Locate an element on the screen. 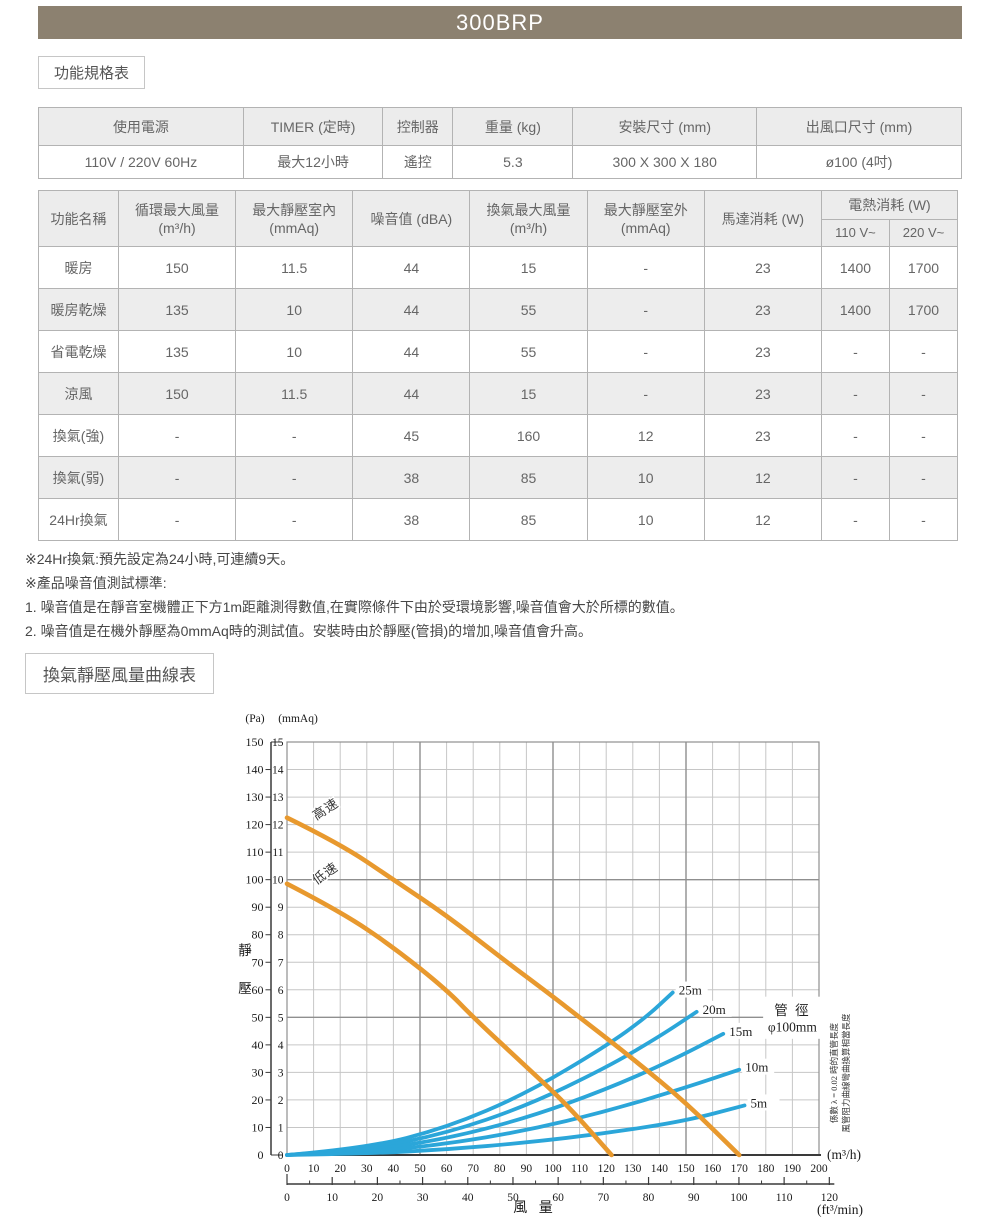 The image size is (1000, 1222). x-tick-label: 140 is located at coordinates (660, 1169).